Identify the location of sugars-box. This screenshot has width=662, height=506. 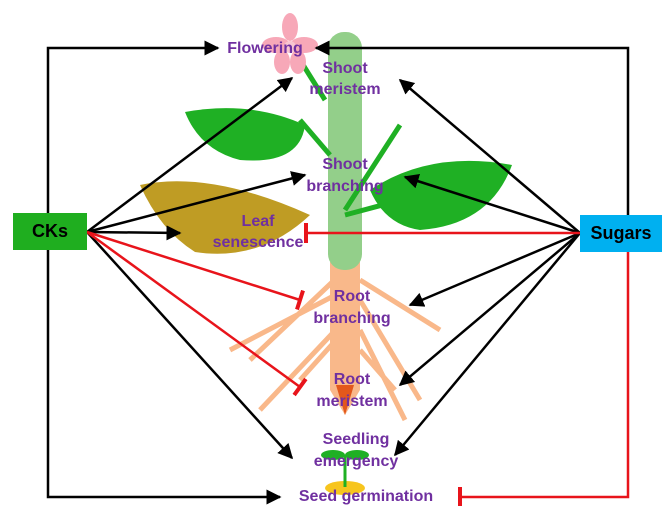
(621, 233).